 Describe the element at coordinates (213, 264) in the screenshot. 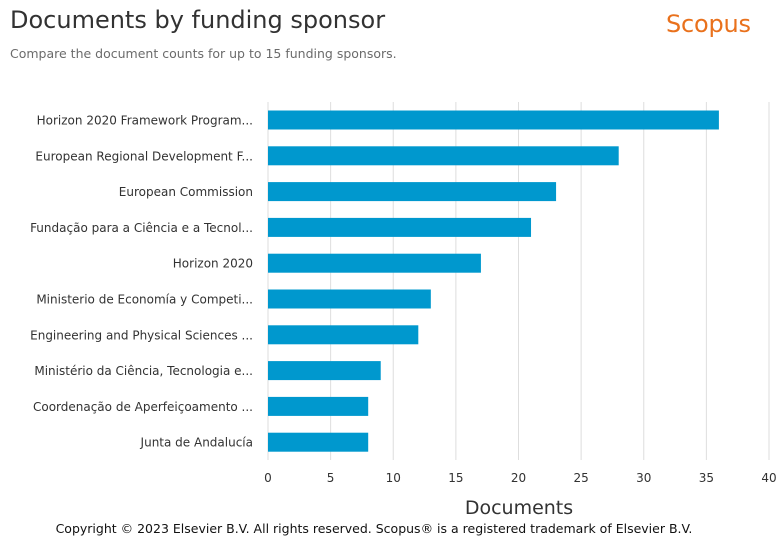

I see `category-label: Horizon 2020` at that location.